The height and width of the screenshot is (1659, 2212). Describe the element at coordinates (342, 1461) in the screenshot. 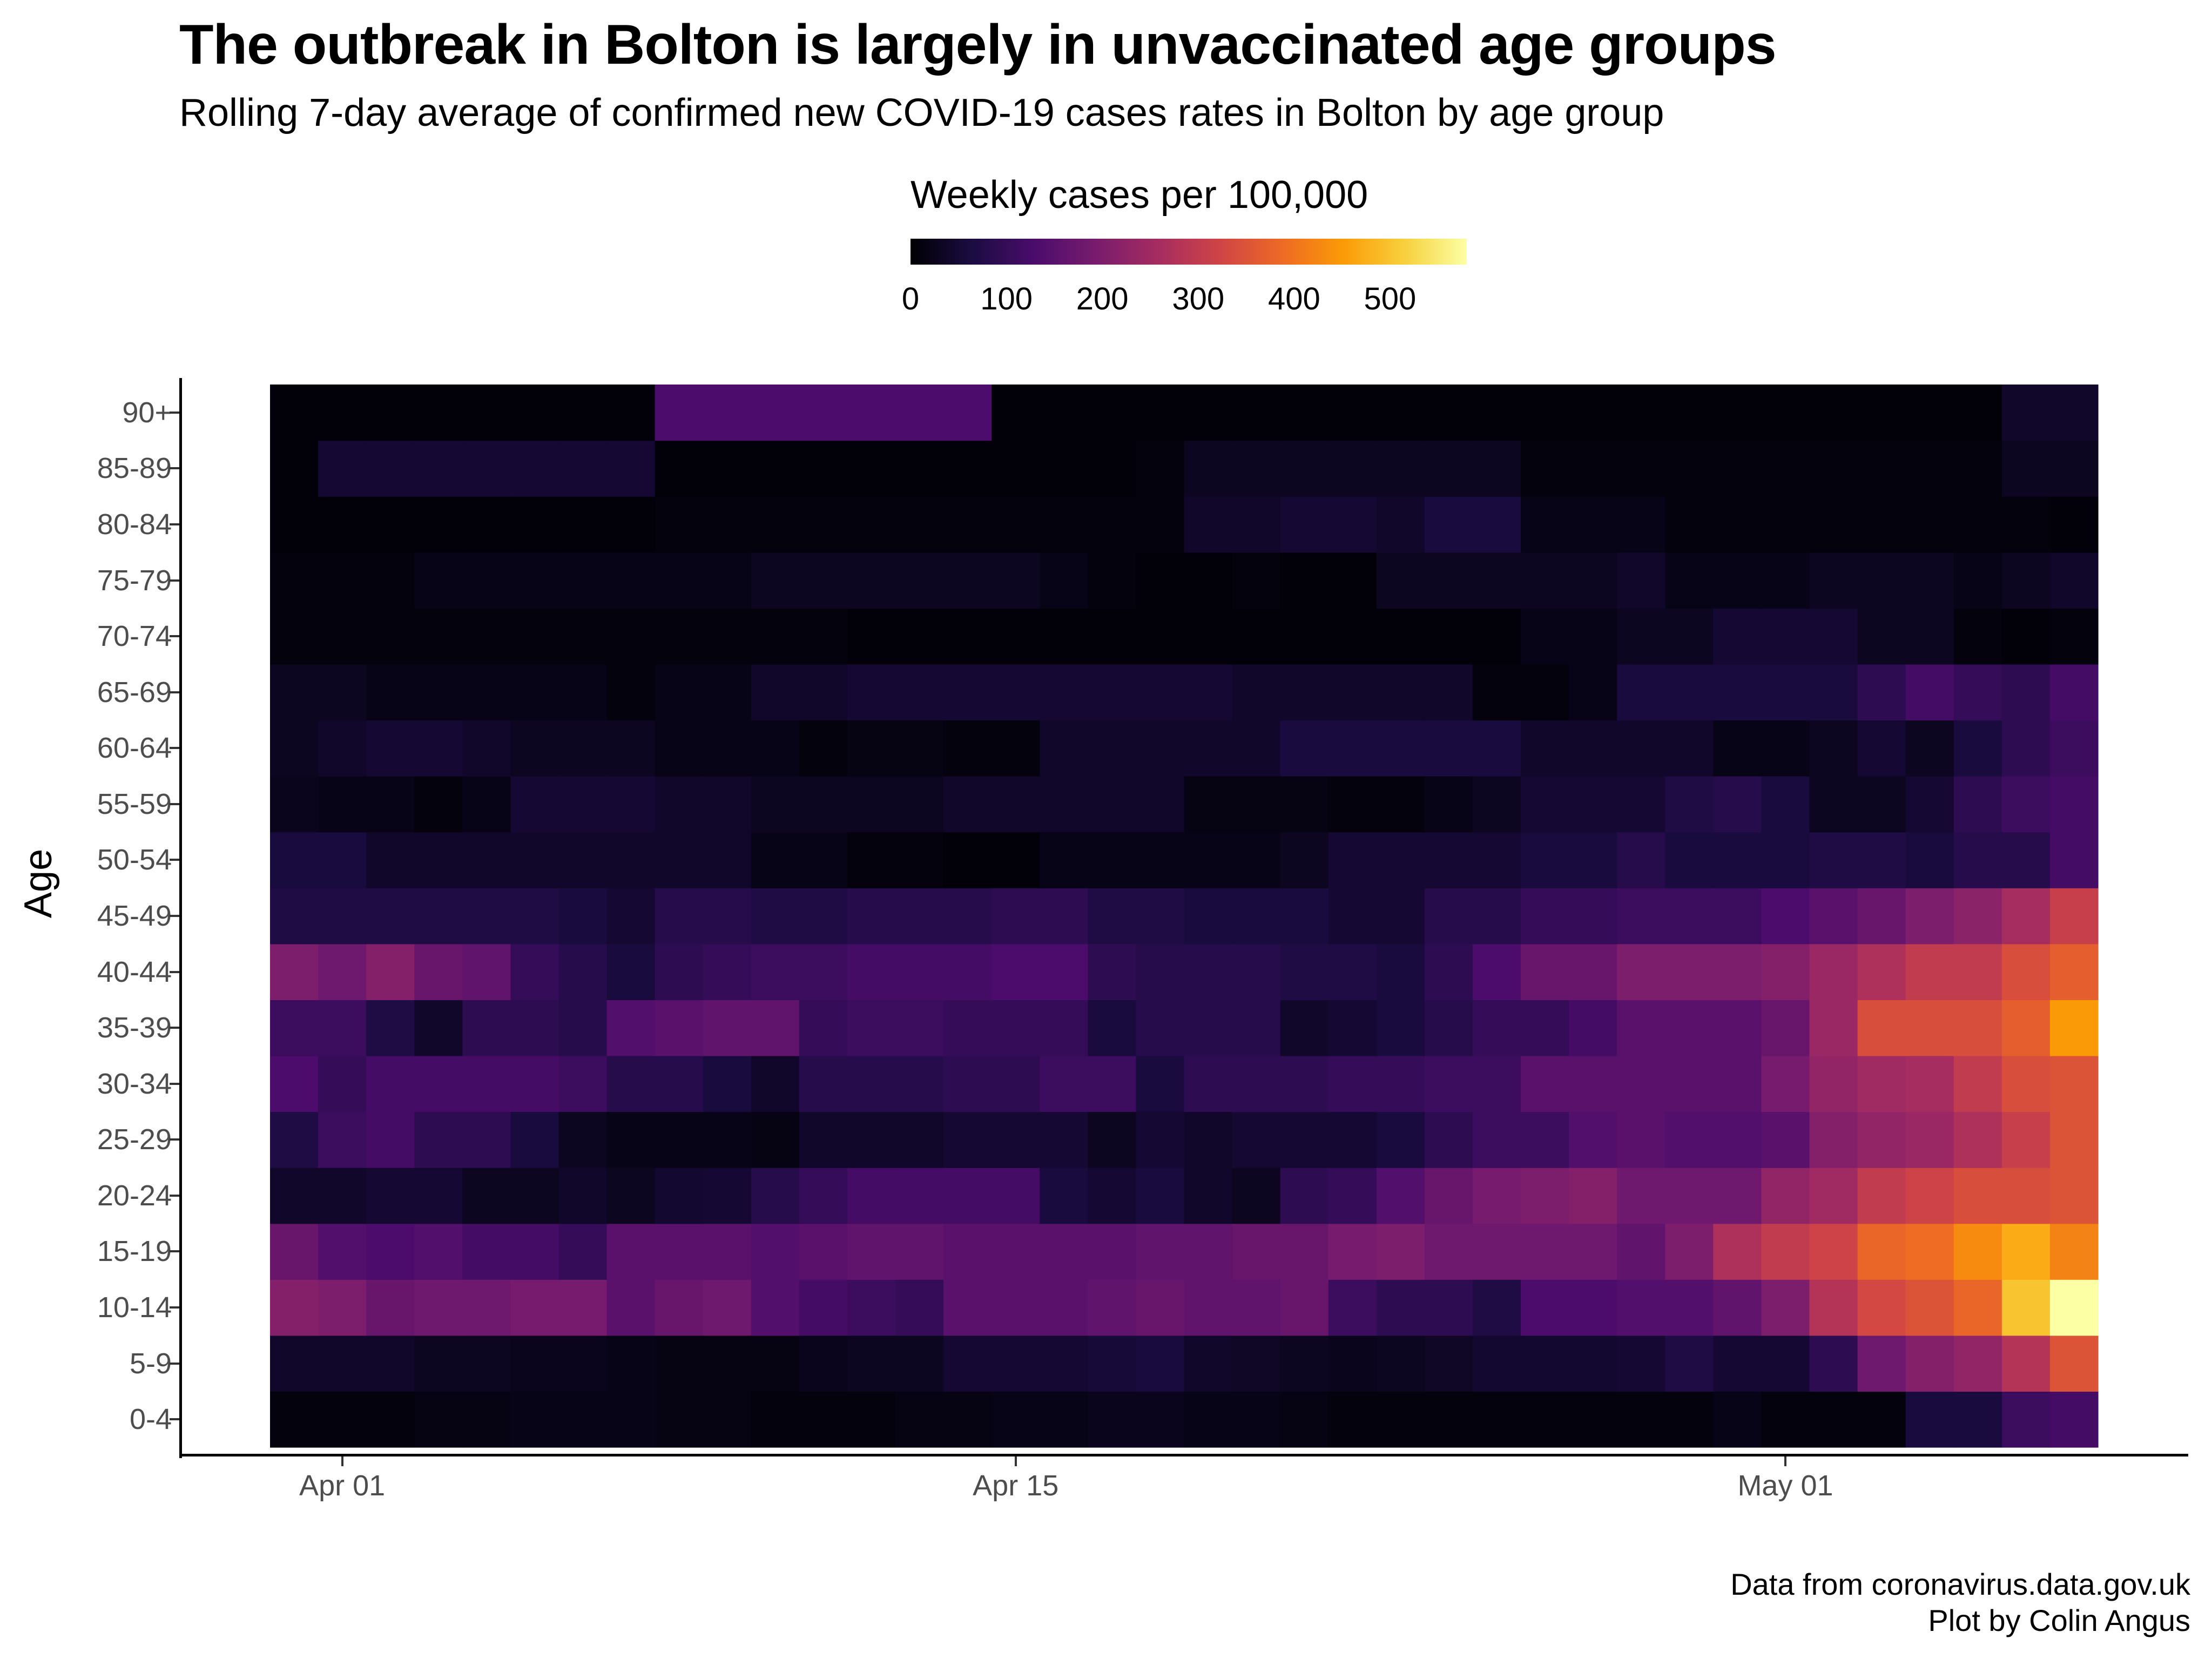

I see `x-tick-mark` at that location.